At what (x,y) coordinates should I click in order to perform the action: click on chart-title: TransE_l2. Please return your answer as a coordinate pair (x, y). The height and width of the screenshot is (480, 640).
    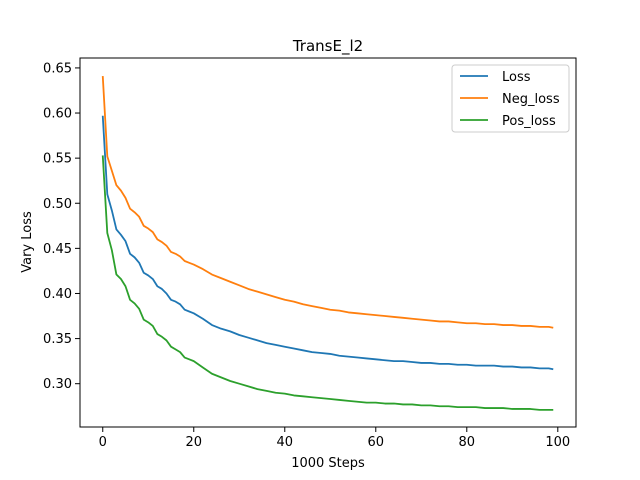
    Looking at the image, I should click on (327, 46).